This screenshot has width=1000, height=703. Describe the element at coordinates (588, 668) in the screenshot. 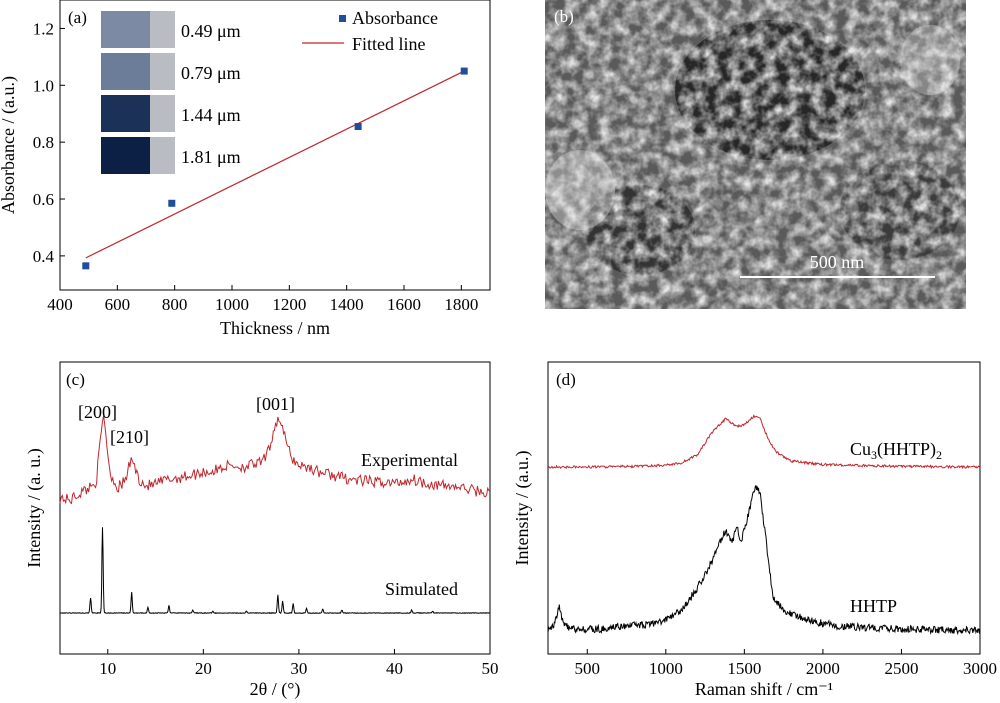

I see `x-tick-label: 500` at that location.